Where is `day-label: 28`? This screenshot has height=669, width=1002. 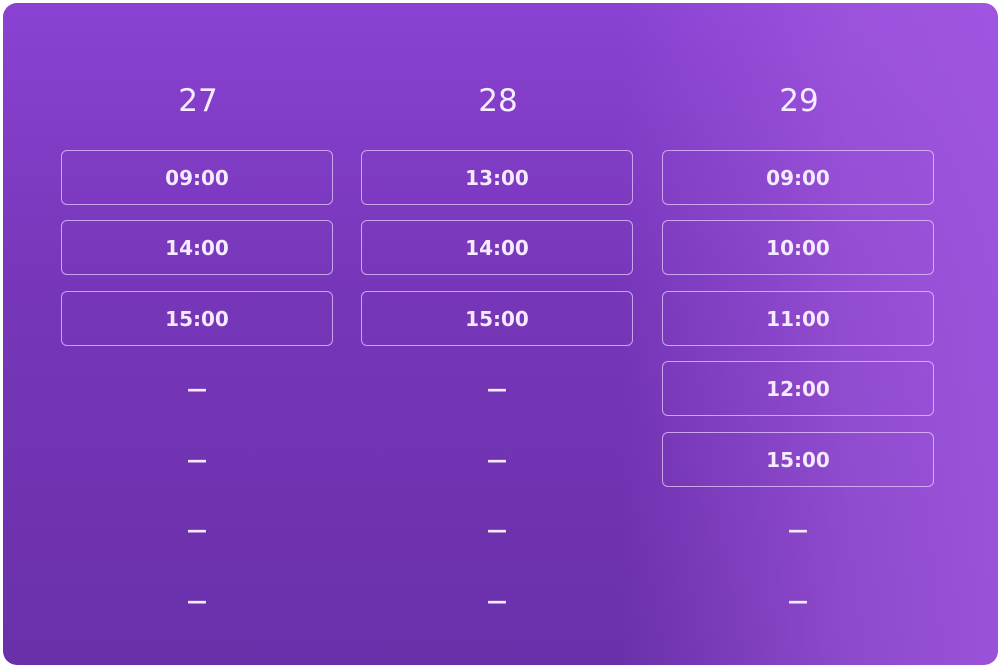
day-label: 28 is located at coordinates (498, 101).